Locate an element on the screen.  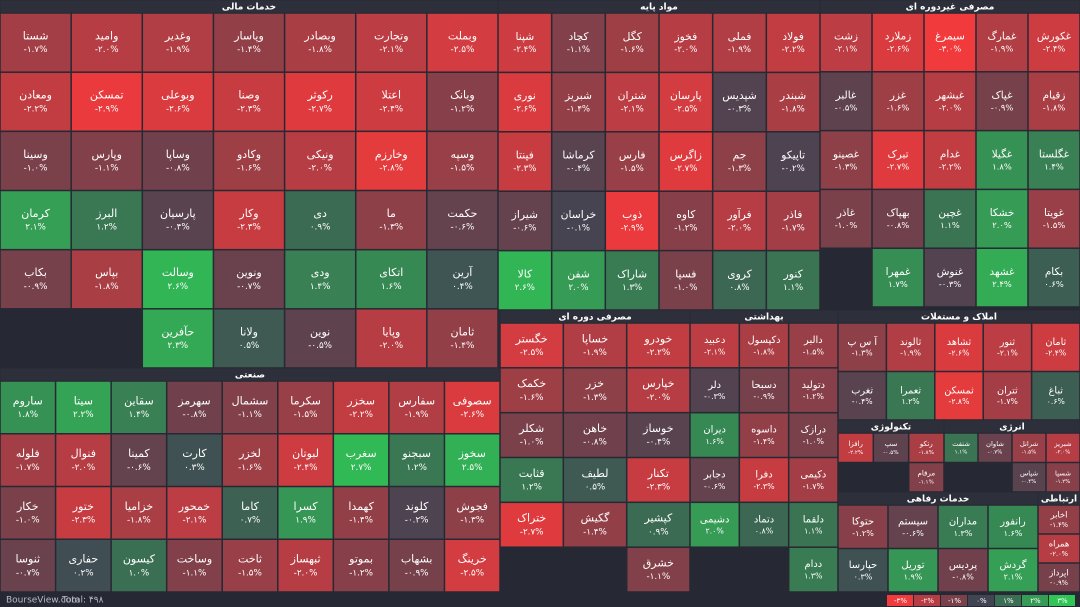
stock-name: شبریز is located at coordinates (1062, 444).